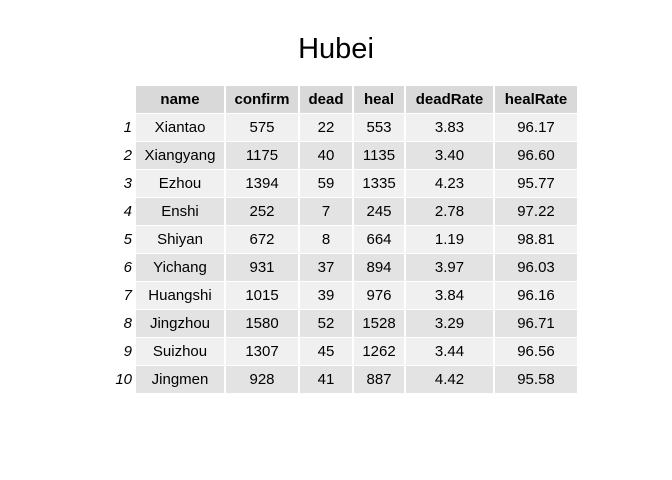 Image resolution: width=672 pixels, height=480 pixels. Describe the element at coordinates (326, 352) in the screenshot. I see `table-cell-dead: 45` at that location.